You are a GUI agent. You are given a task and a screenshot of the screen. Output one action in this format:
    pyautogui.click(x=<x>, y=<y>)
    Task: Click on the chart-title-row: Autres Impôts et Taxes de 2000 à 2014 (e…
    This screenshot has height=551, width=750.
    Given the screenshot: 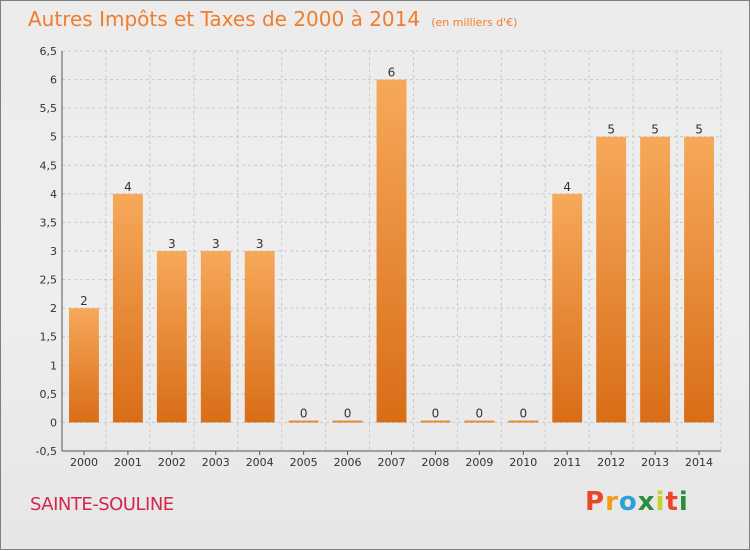 What is the action you would take?
    pyautogui.click(x=272, y=19)
    